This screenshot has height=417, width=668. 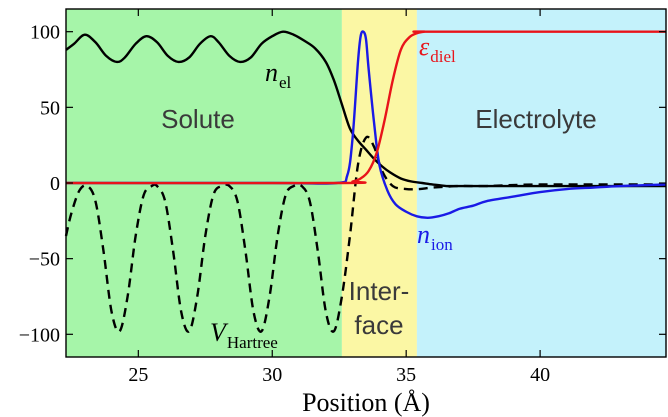 What do you see at coordinates (271, 72) in the screenshot?
I see `series-0-label-main: n` at bounding box center [271, 72].